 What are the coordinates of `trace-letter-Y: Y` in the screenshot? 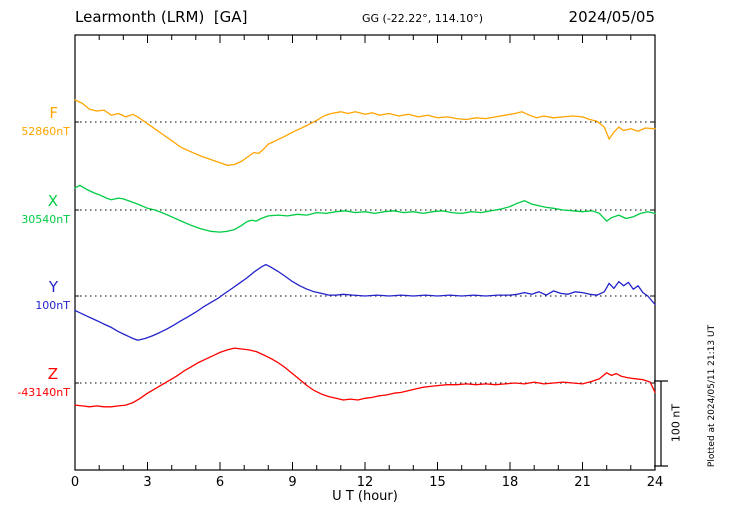 It's located at (53, 287).